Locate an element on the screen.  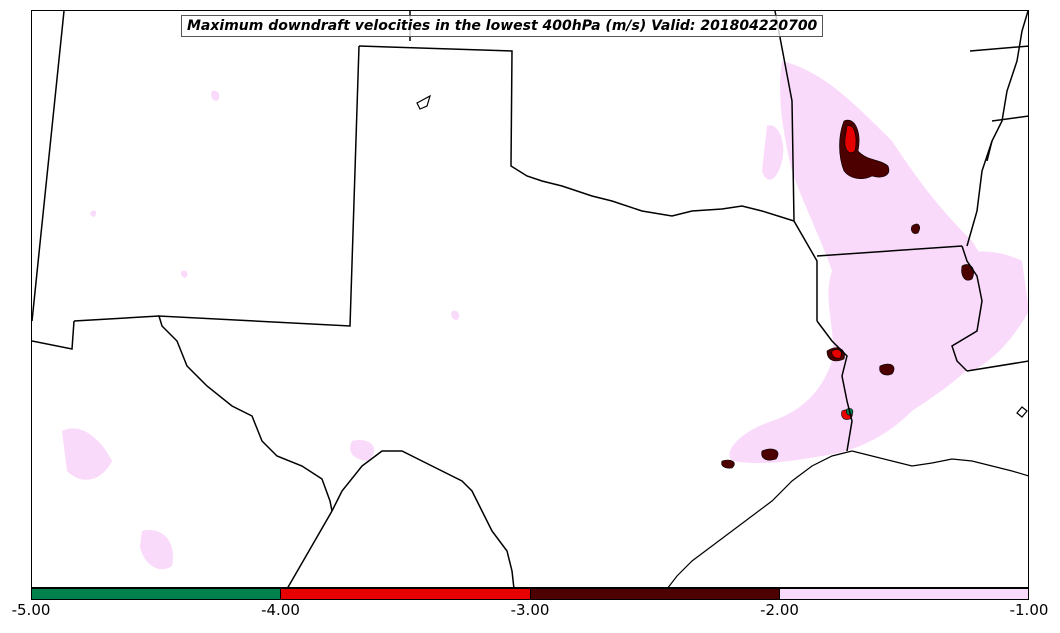
colorbar-tick-label: -1.00 is located at coordinates (1029, 610).